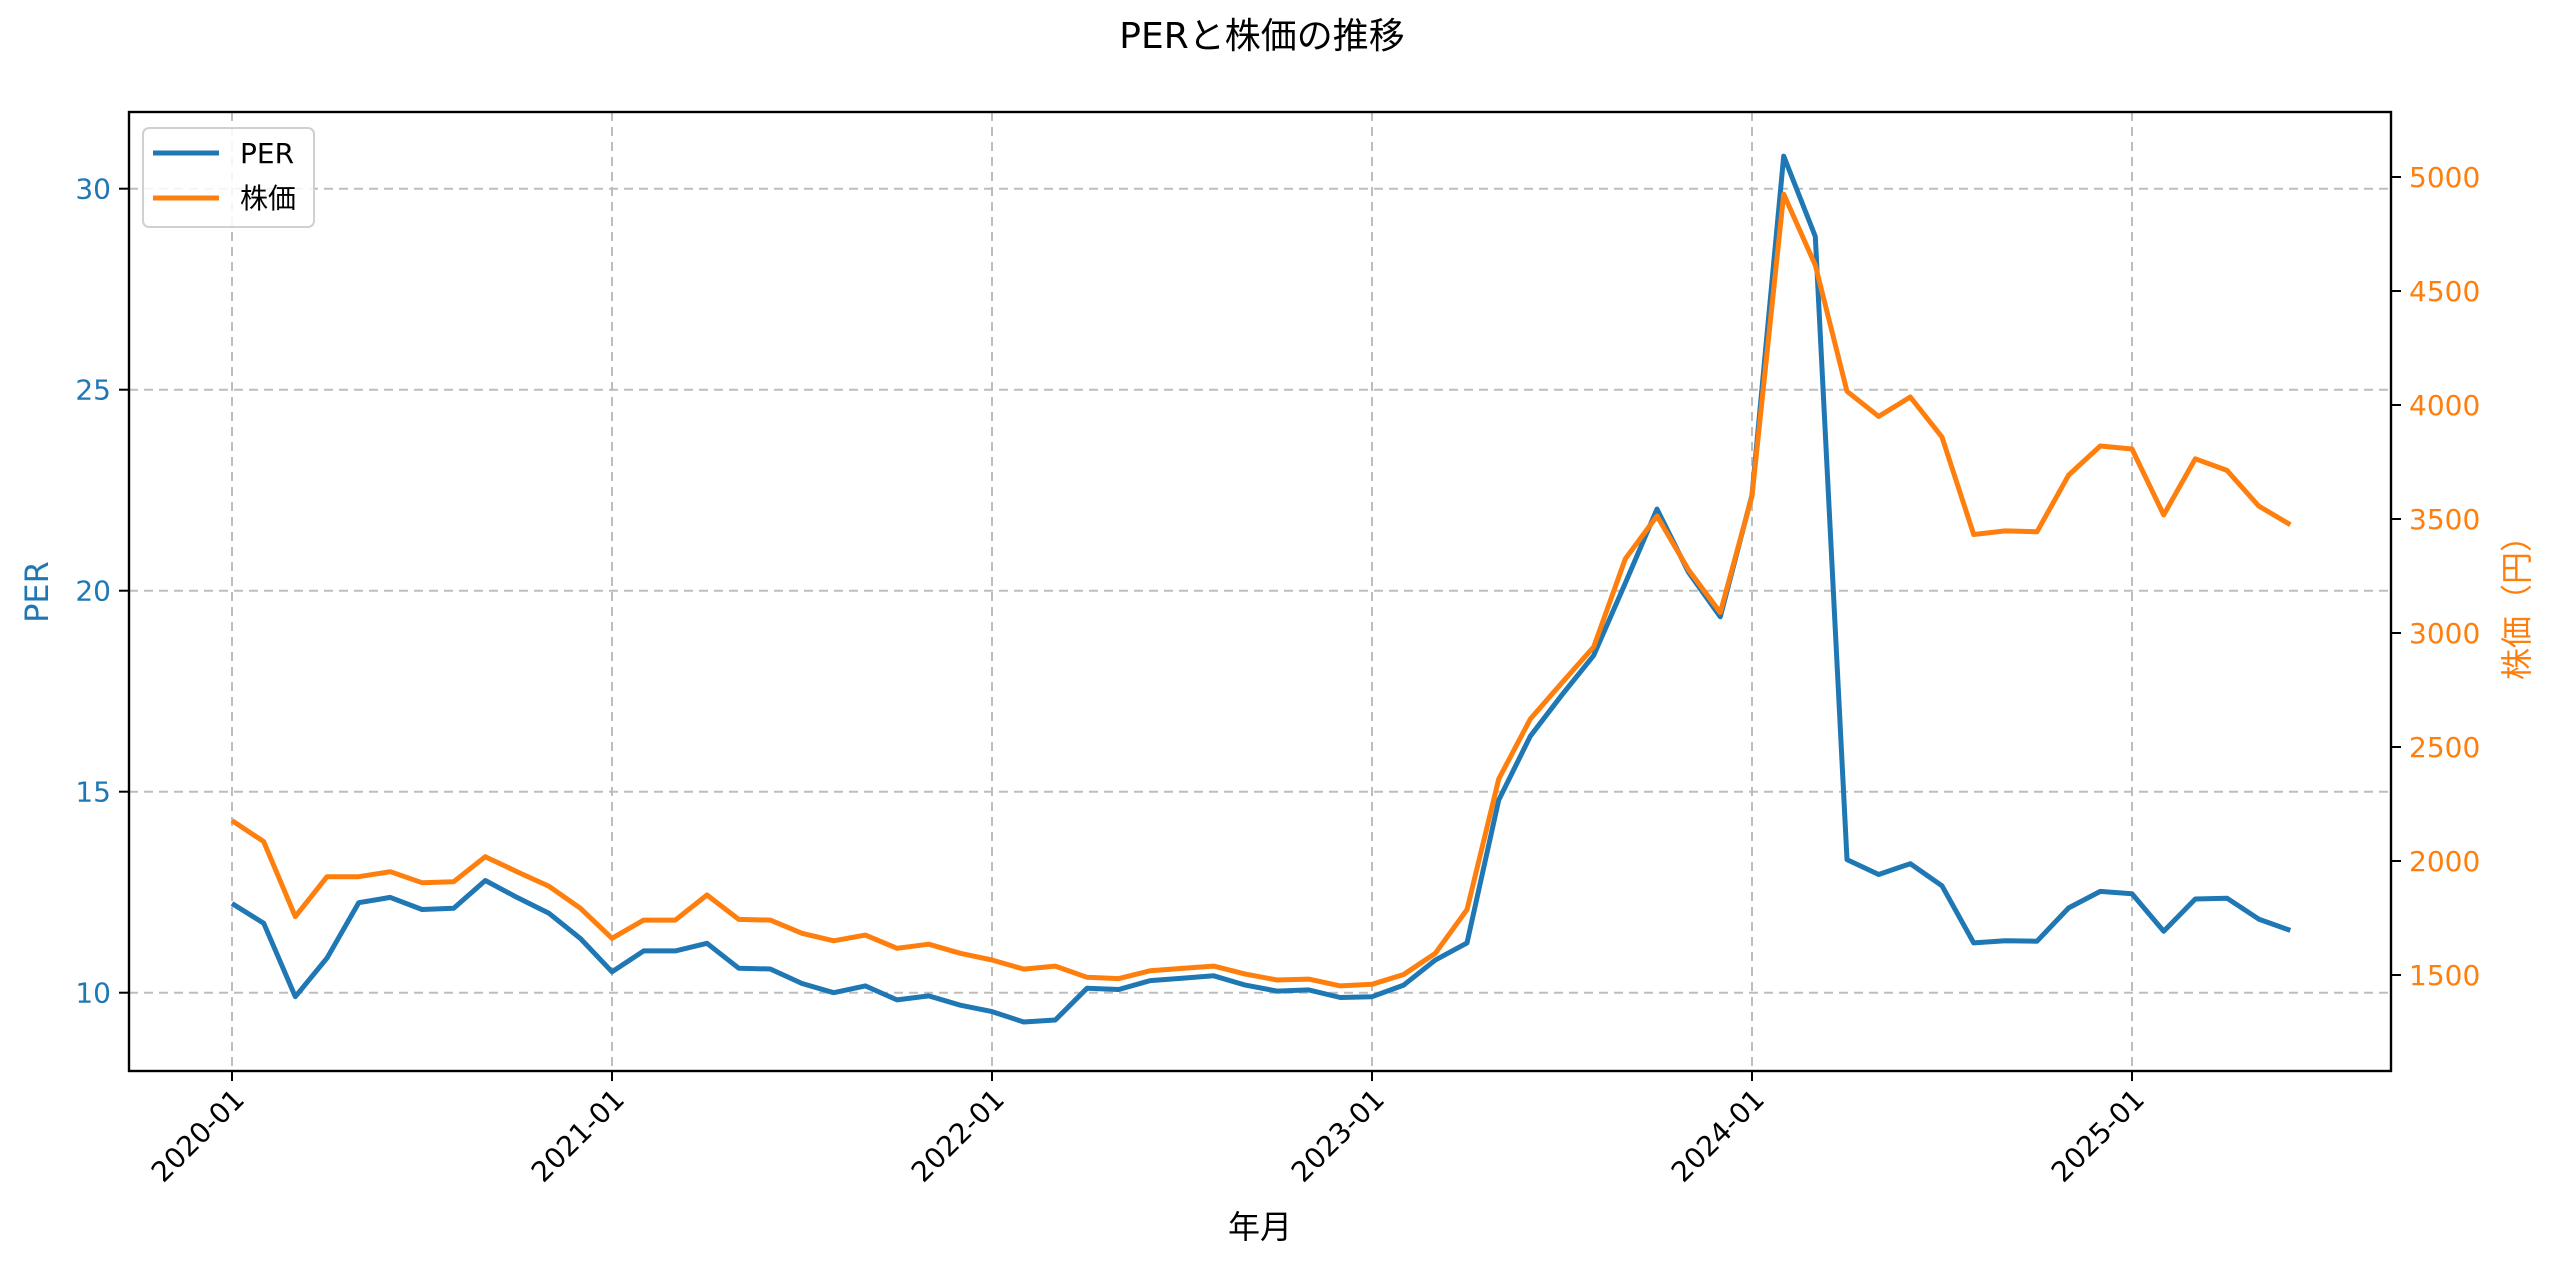 This screenshot has height=1273, width=2560. What do you see at coordinates (1718, 1136) in the screenshot?
I see `x-tick-label: 2024-01` at bounding box center [1718, 1136].